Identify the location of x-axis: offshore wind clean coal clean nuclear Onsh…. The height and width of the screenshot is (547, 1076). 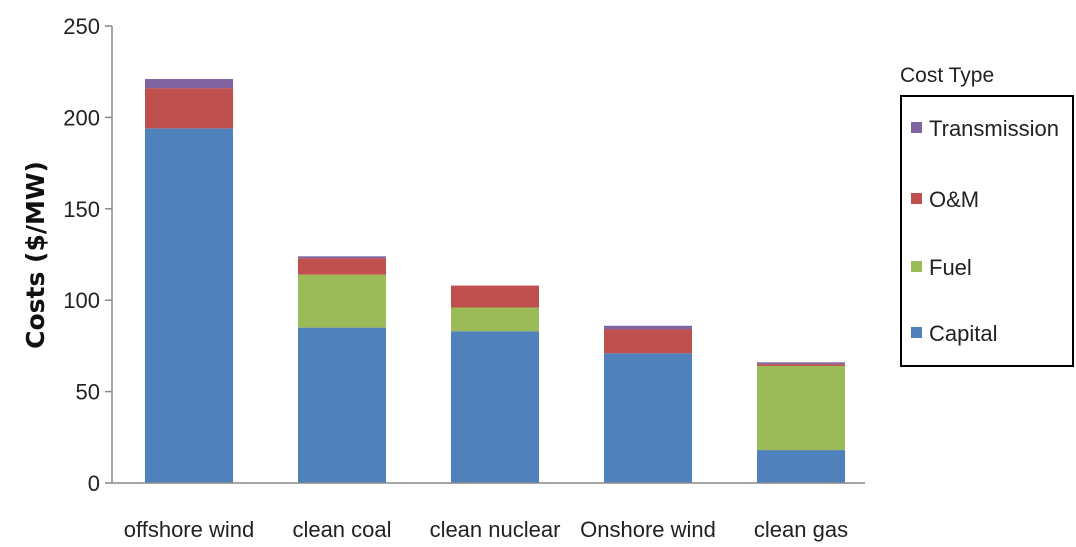
(488, 512).